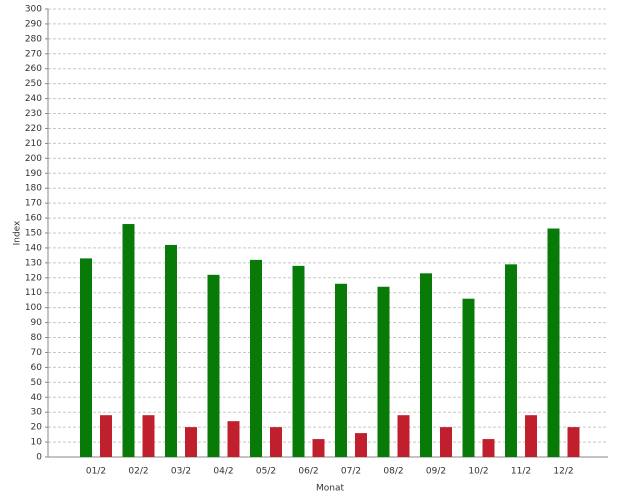 The height and width of the screenshot is (500, 620). Describe the element at coordinates (33, 159) in the screenshot. I see `y-tick-label: 200` at that location.